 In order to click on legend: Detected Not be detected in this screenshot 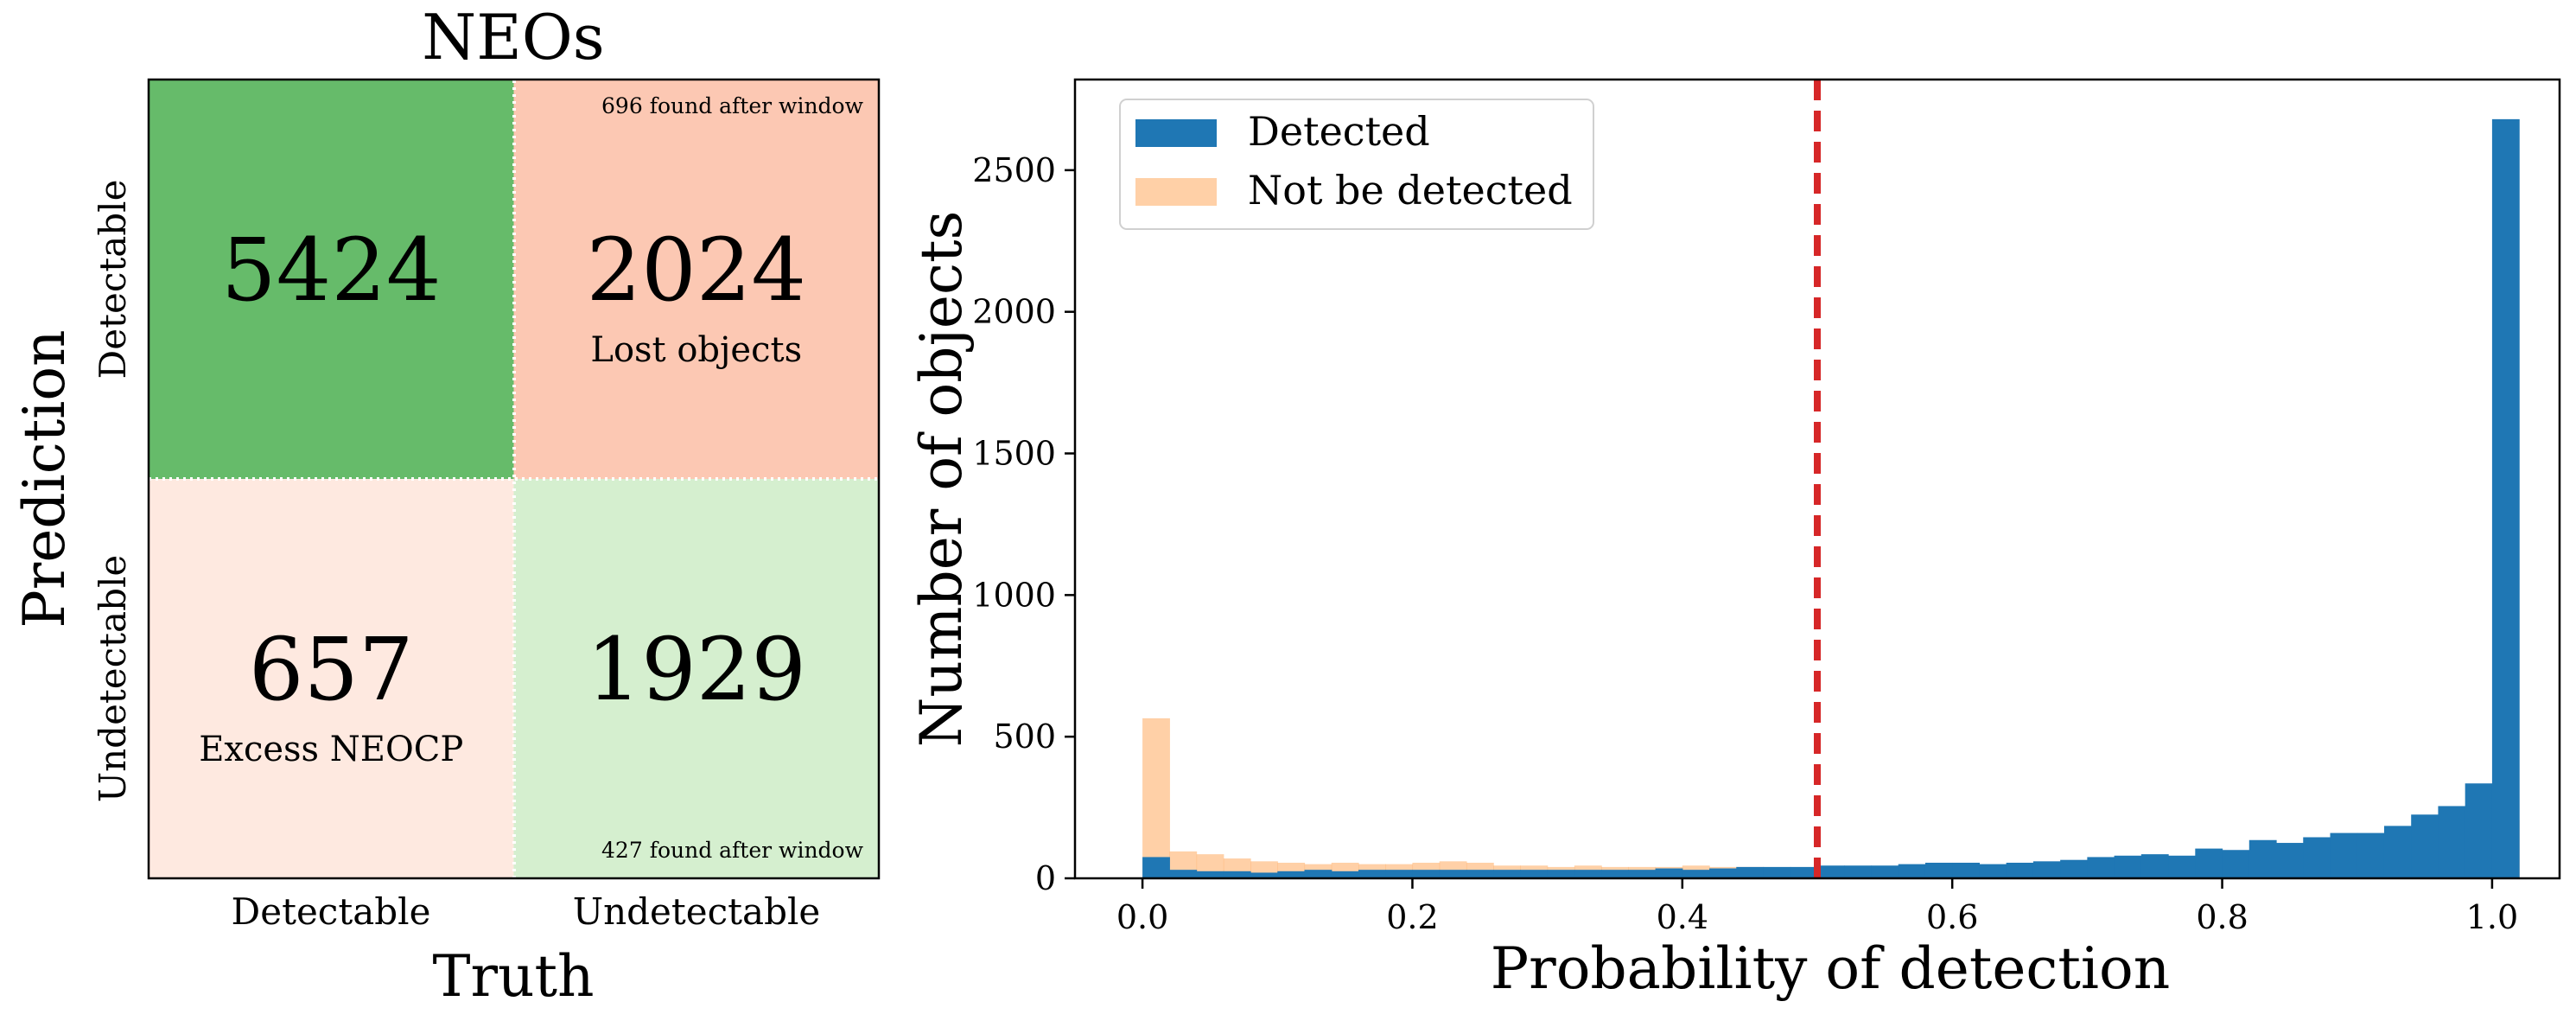, I will do `click(1356, 165)`.